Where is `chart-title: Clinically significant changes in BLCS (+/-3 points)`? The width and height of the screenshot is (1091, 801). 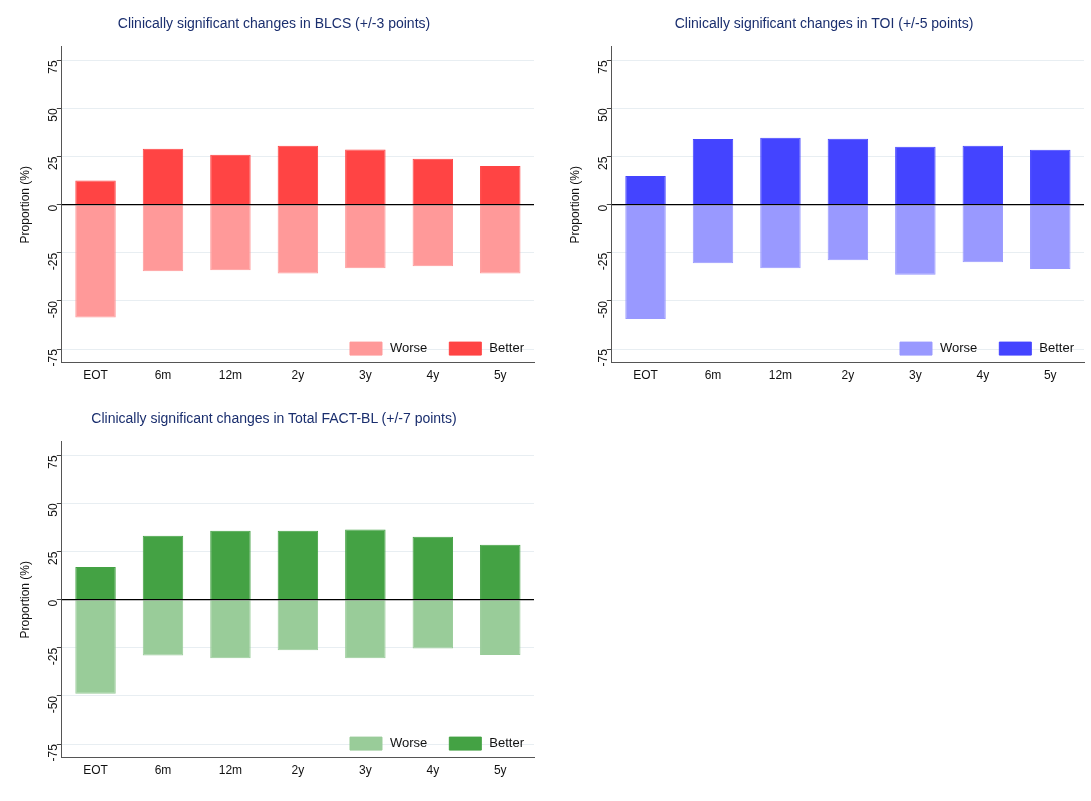
chart-title: Clinically significant changes in BLCS (+/-3 points) is located at coordinates (274, 23).